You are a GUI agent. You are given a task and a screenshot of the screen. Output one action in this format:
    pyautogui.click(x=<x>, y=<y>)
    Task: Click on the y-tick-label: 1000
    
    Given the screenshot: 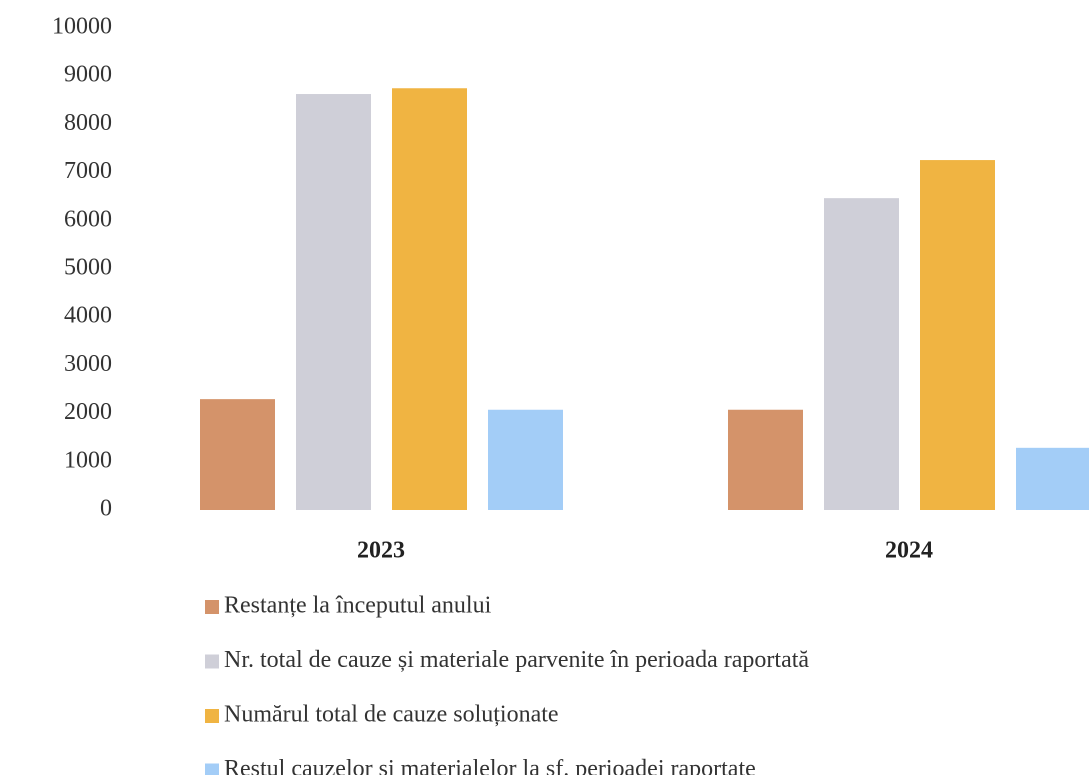 What is the action you would take?
    pyautogui.click(x=88, y=460)
    